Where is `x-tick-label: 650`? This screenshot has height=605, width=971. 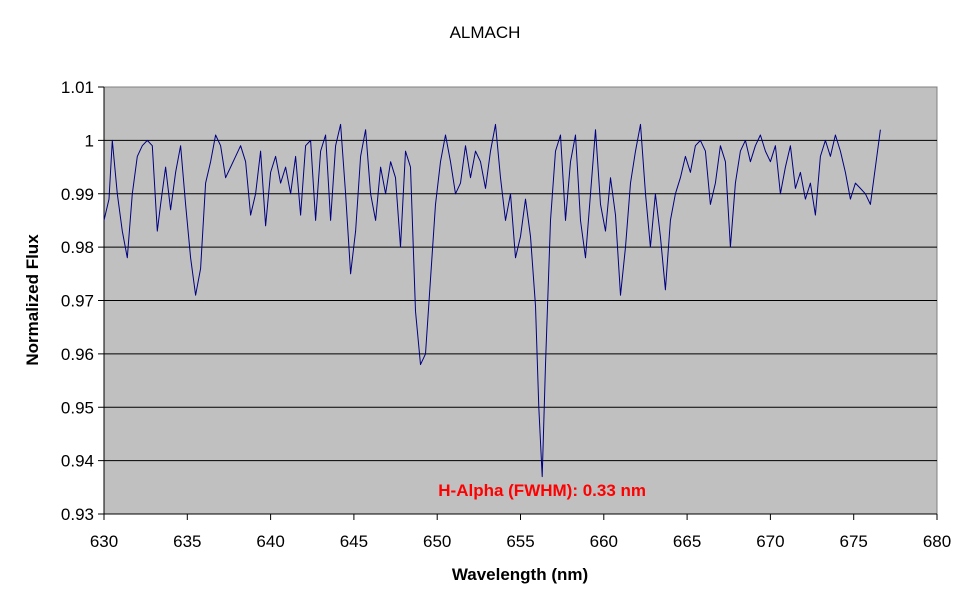 x-tick-label: 650 is located at coordinates (437, 541).